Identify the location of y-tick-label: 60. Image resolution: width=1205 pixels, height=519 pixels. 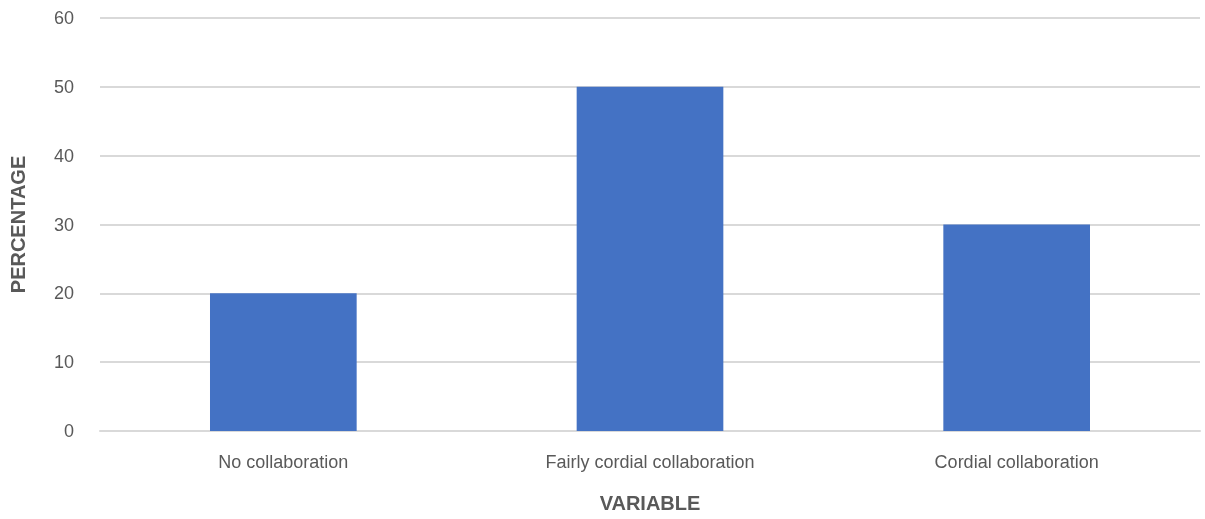
(63, 18).